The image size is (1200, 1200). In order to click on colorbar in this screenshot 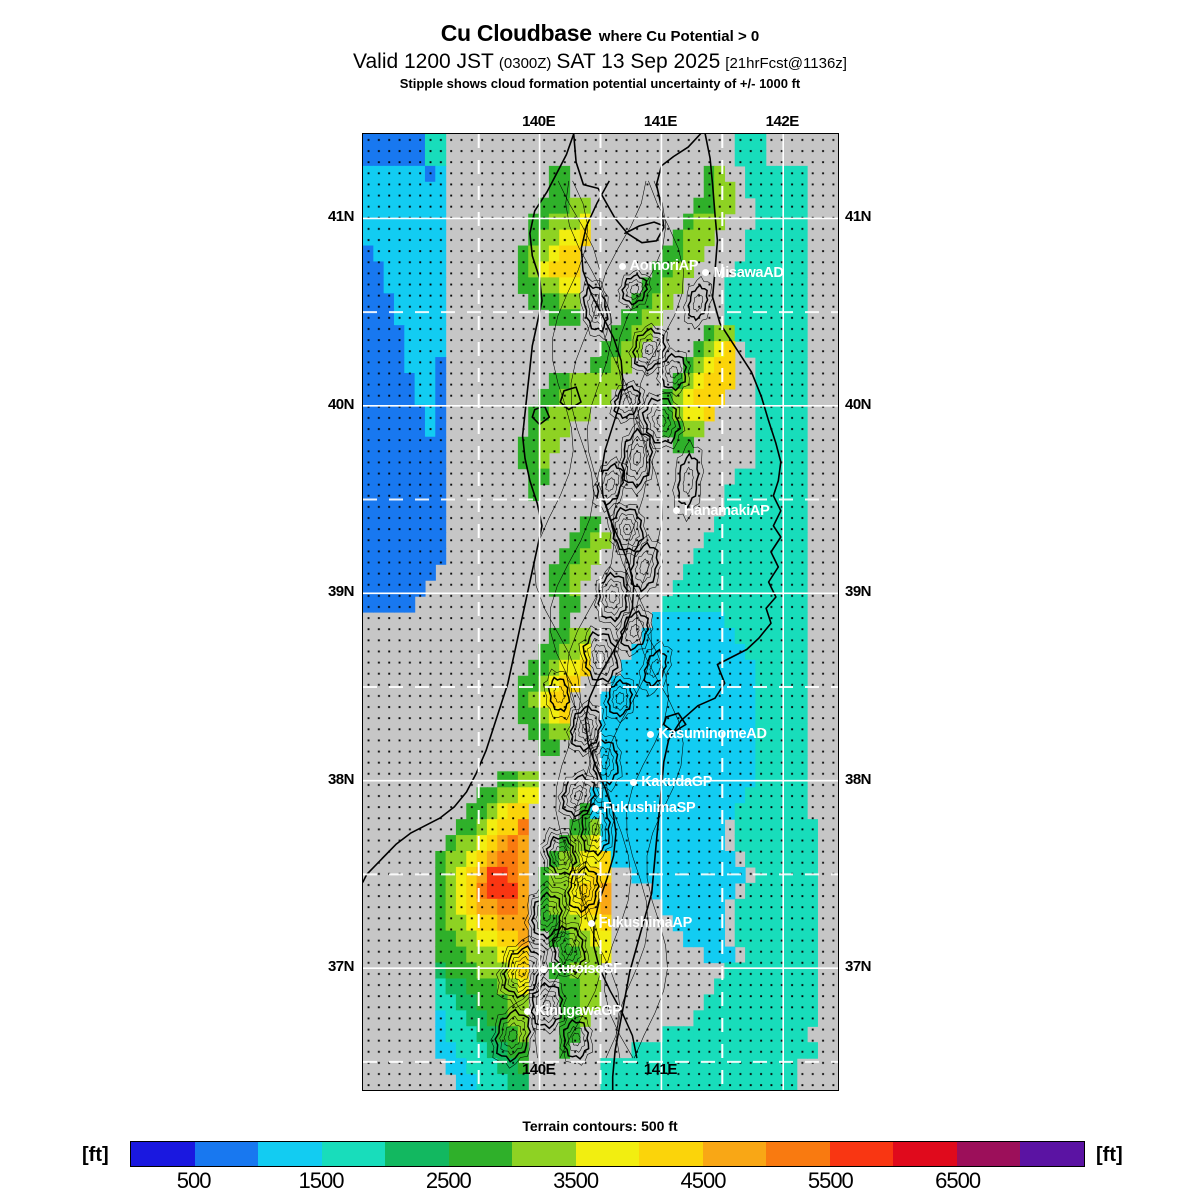, I will do `click(607, 1154)`.